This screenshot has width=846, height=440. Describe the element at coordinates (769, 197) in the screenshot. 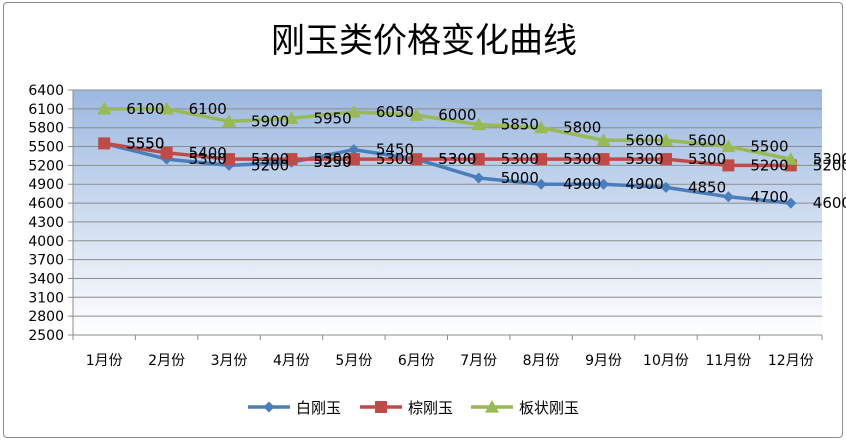

I see `data-label: 4700` at that location.